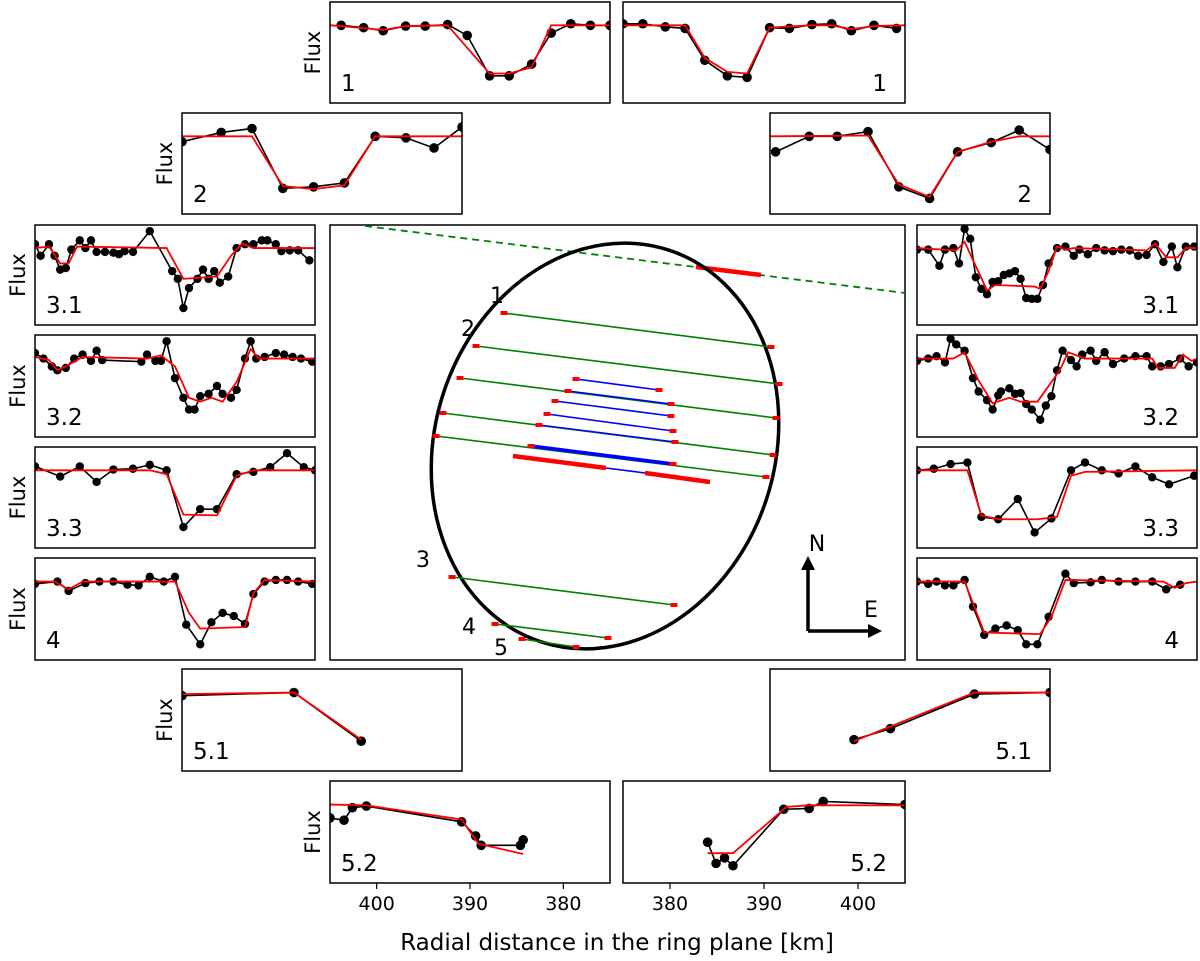 Image resolution: width=1200 pixels, height=961 pixels. What do you see at coordinates (1057, 497) in the screenshot?
I see `light-curve-panel-3.3-right: 3.3` at bounding box center [1057, 497].